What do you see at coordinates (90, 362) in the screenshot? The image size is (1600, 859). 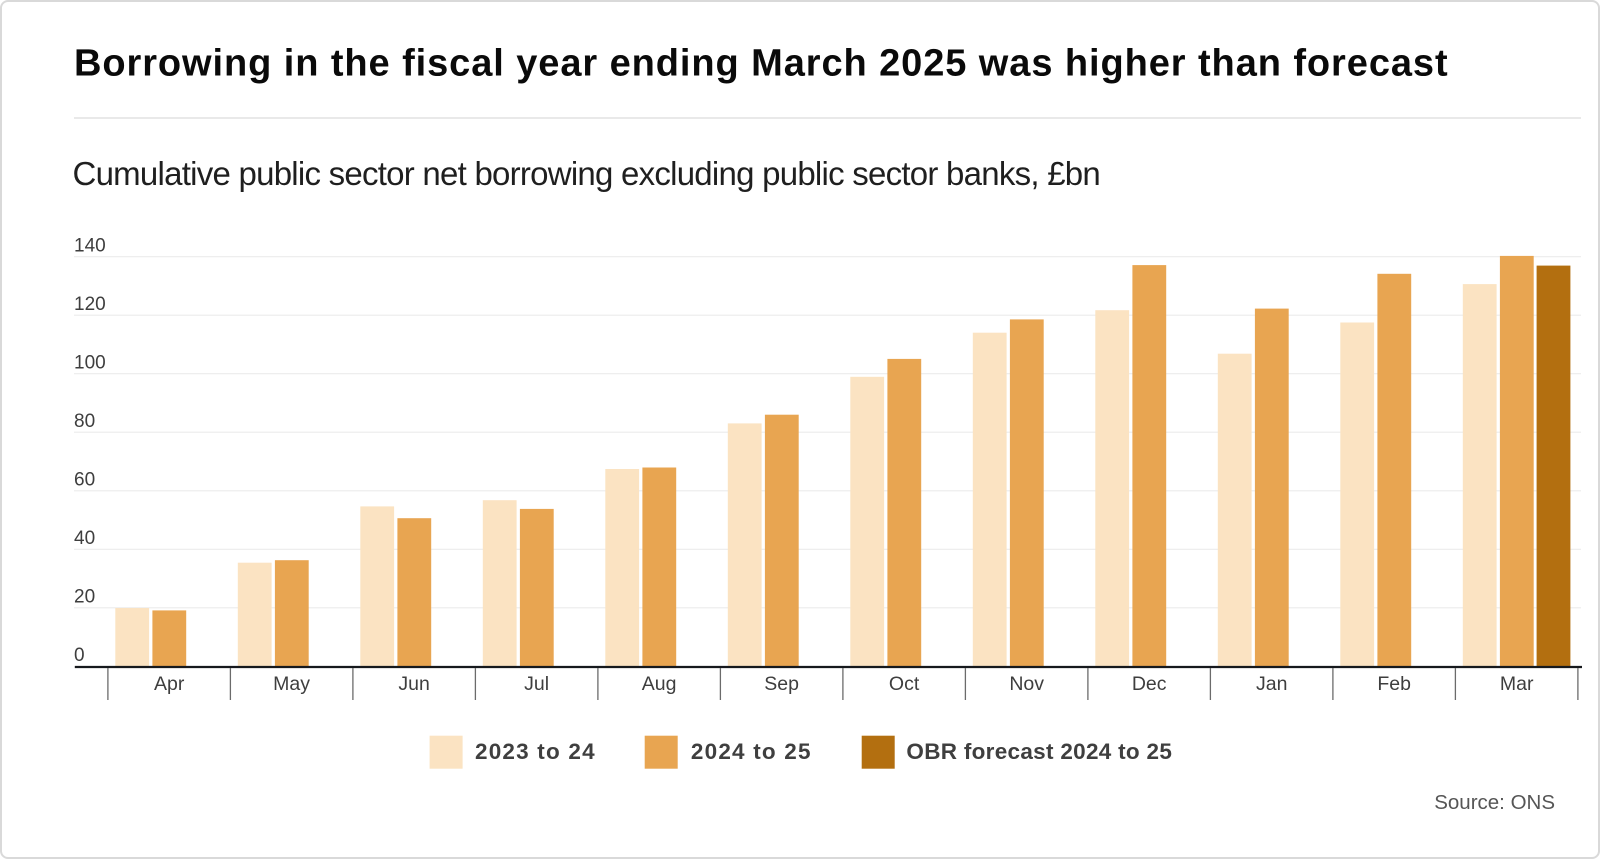 I see `svg-text: 100` at bounding box center [90, 362].